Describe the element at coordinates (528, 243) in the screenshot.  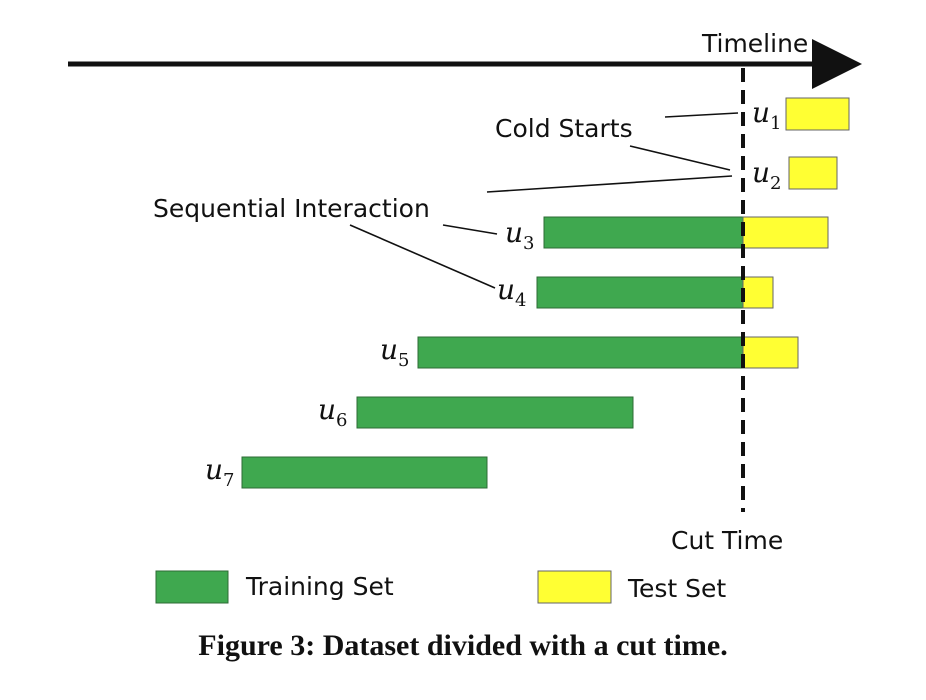
I see `user-subscript: 3` at that location.